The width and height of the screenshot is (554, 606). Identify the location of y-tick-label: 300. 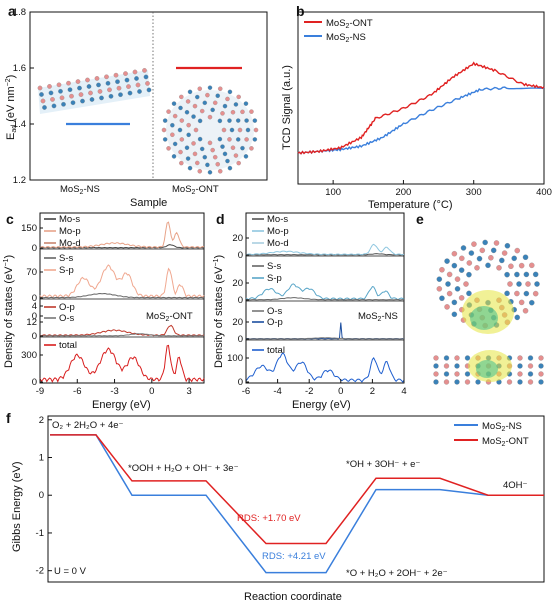
(29, 355).